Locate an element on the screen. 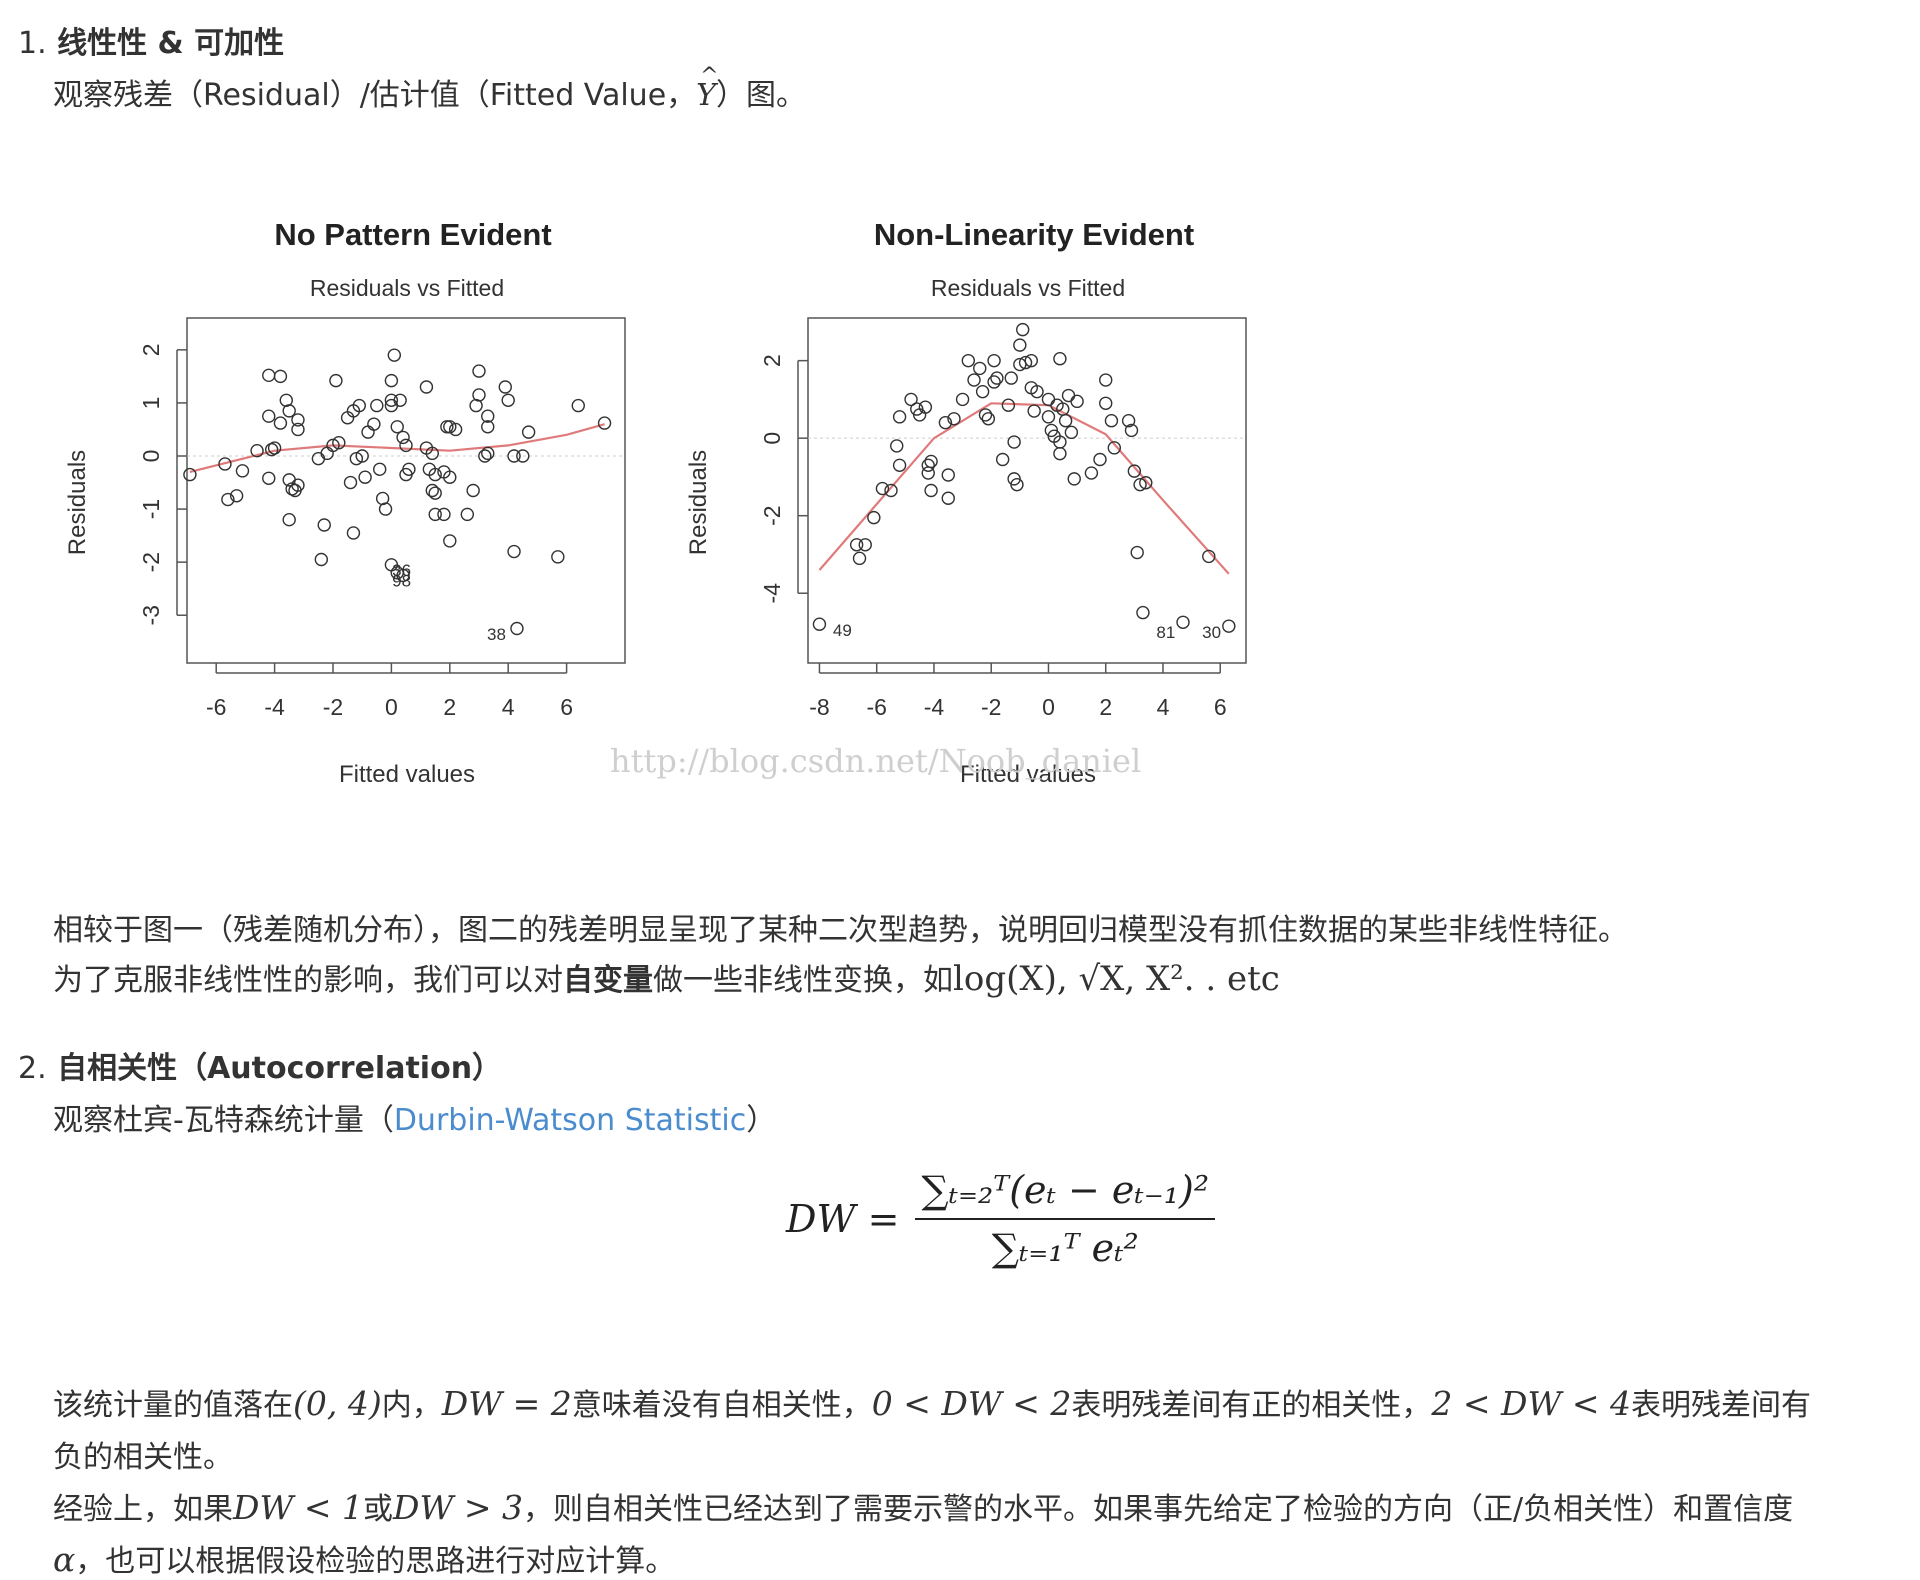 This screenshot has height=1580, width=1920. transform-examples-math: log(X), √X, X². . etc is located at coordinates (1116, 979).